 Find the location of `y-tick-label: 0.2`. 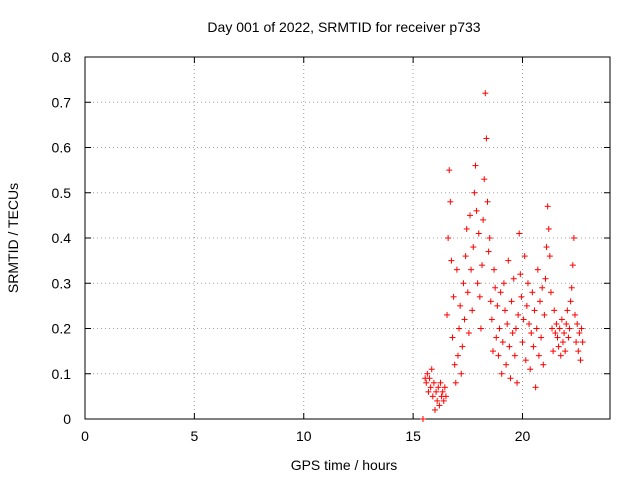

y-tick-label: 0.2 is located at coordinates (62, 329).